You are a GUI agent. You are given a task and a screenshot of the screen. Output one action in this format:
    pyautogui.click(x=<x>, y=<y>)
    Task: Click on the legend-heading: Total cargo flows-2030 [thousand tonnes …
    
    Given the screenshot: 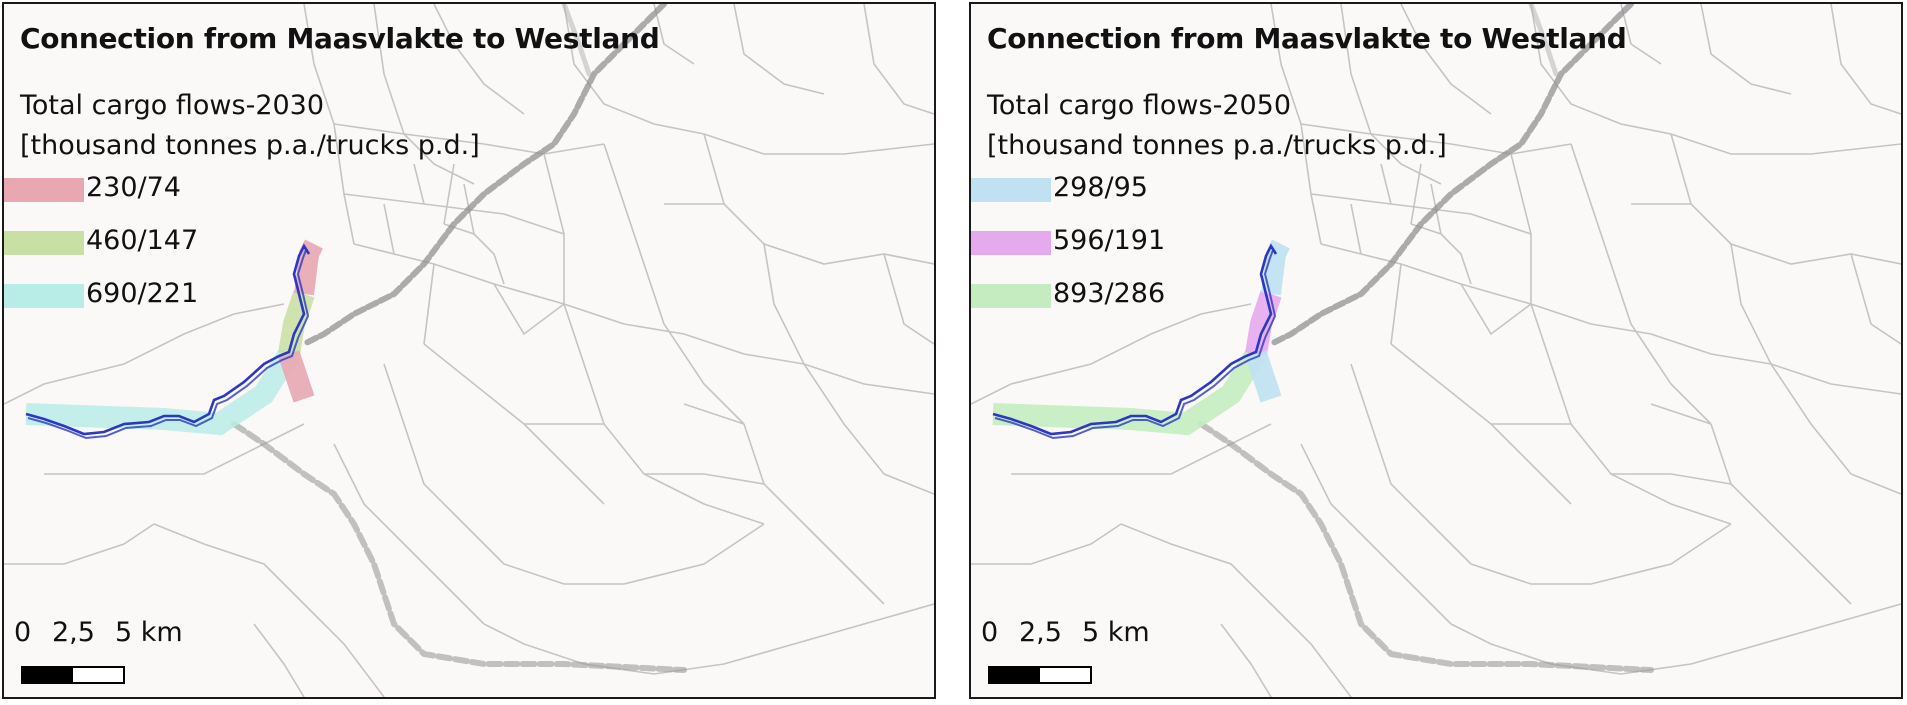 What is the action you would take?
    pyautogui.click(x=250, y=126)
    